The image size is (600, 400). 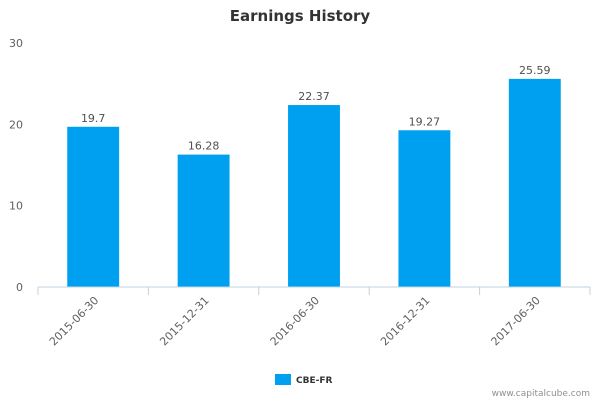 What do you see at coordinates (16, 43) in the screenshot?
I see `y-tick-label: 30` at bounding box center [16, 43].